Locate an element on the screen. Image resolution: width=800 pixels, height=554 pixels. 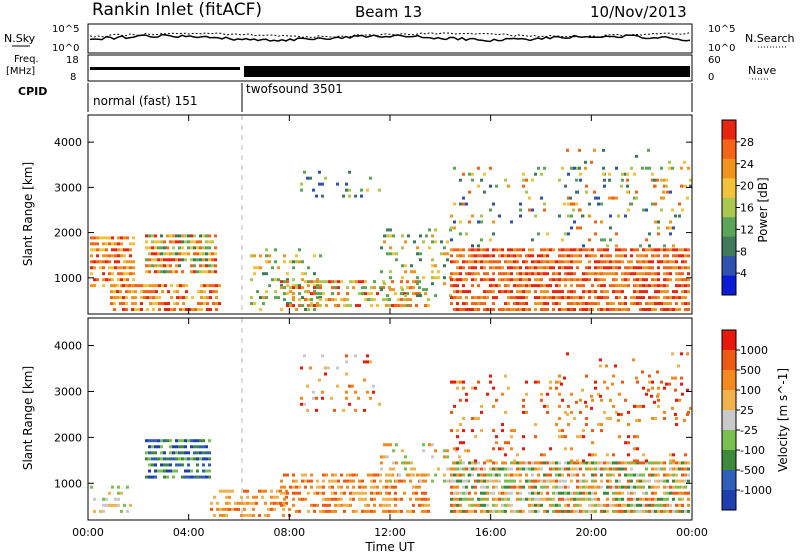
nsearch-tick-top: 10^5 is located at coordinates (721, 29).